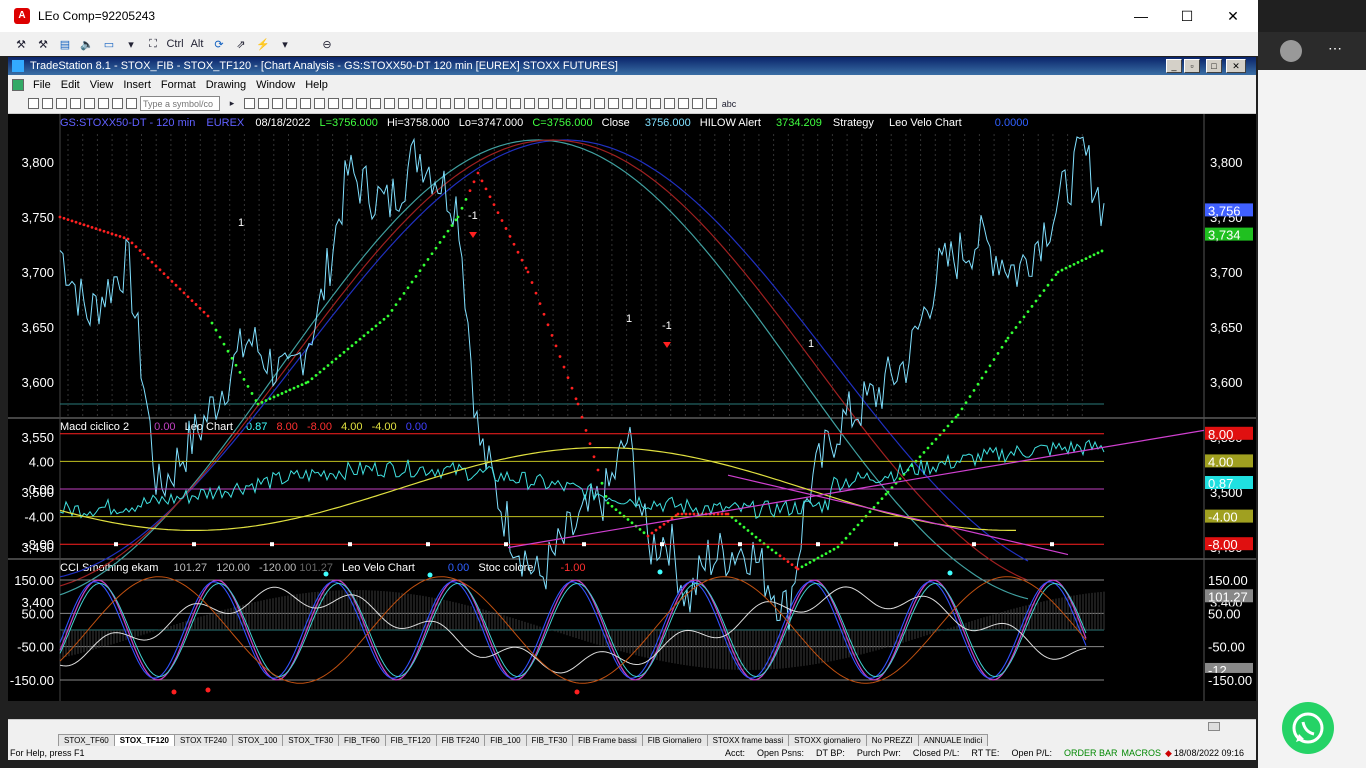  I want to click on circle-icon, so click(697, 103).